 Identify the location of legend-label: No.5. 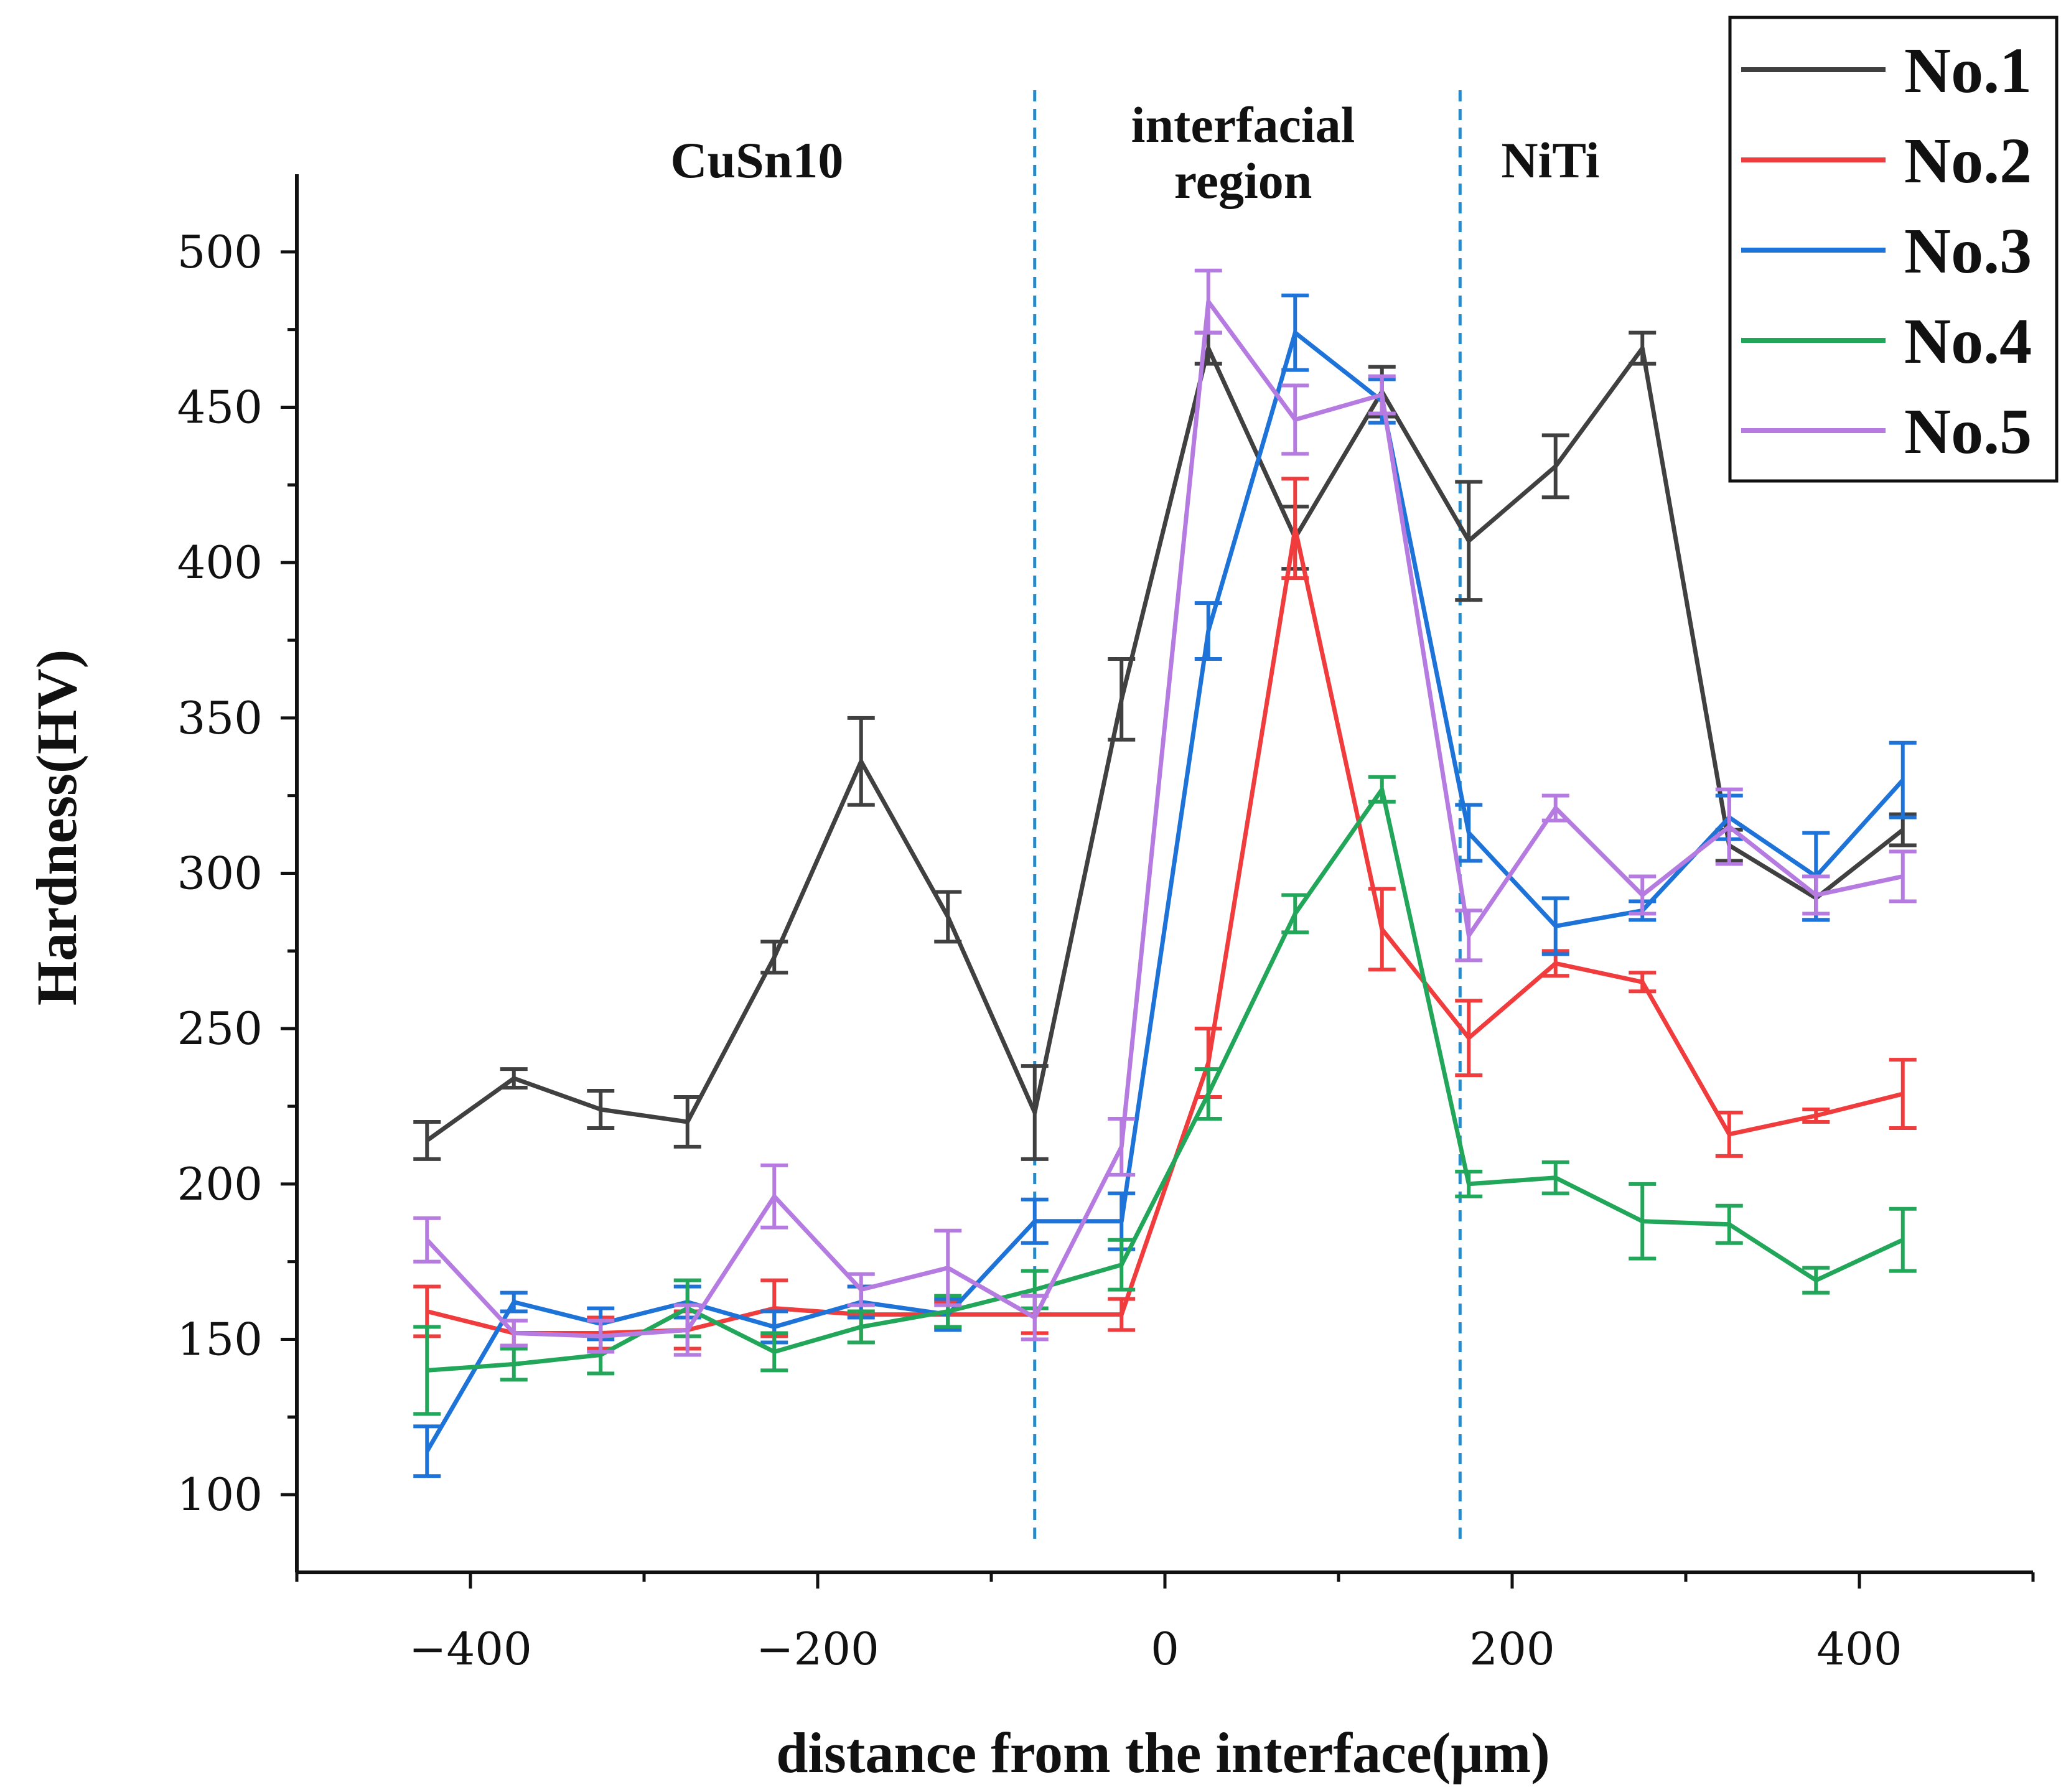
(1968, 431).